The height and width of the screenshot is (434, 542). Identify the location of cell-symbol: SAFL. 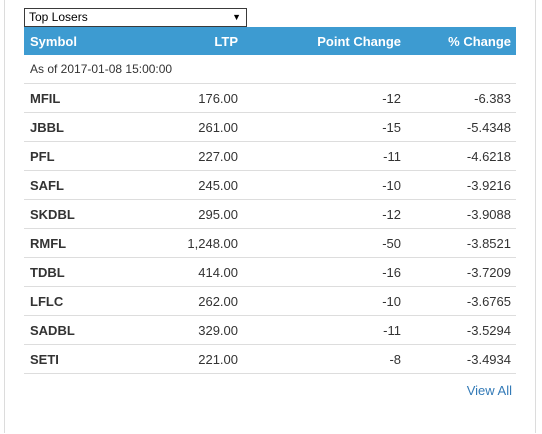
(89, 185).